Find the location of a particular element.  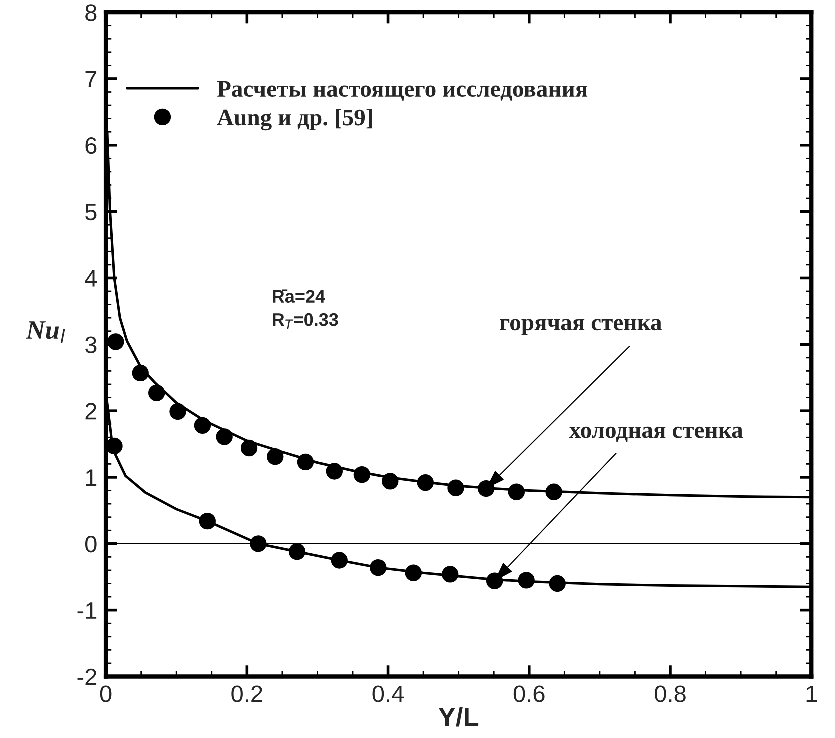

x-tick-label: 0 is located at coordinates (106, 694).